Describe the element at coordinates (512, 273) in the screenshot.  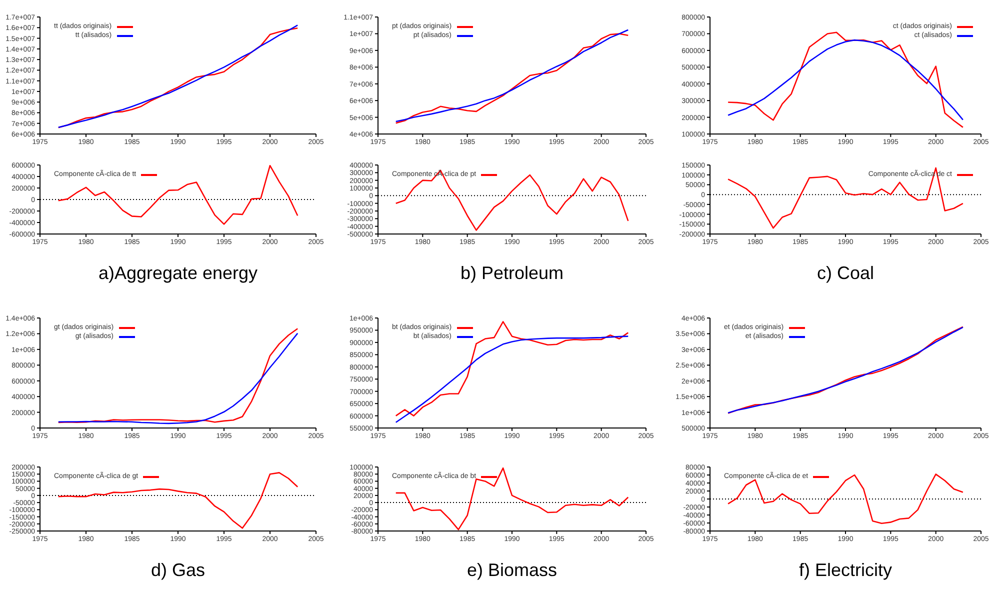
I see `text: b) Petroleum` at that location.